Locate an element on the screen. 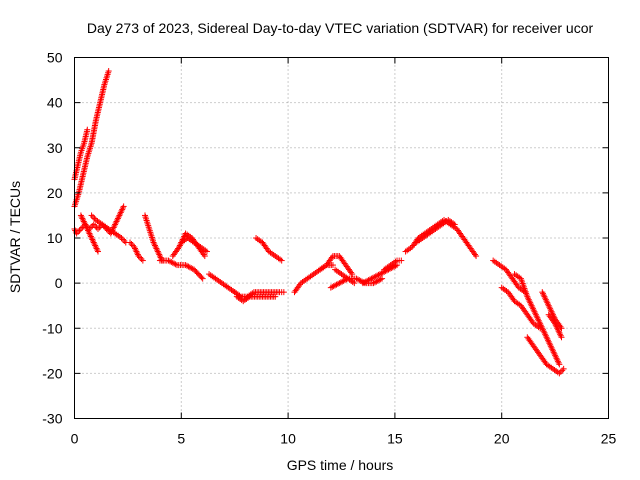 The width and height of the screenshot is (640, 480). y-axis-label: SDTVAR / TECUs is located at coordinates (15, 237).